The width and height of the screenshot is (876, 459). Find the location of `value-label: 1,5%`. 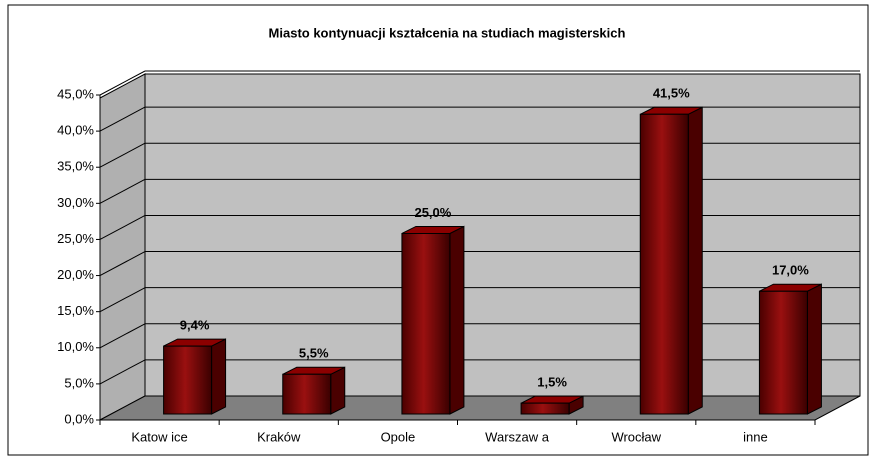

value-label: 1,5% is located at coordinates (552, 382).